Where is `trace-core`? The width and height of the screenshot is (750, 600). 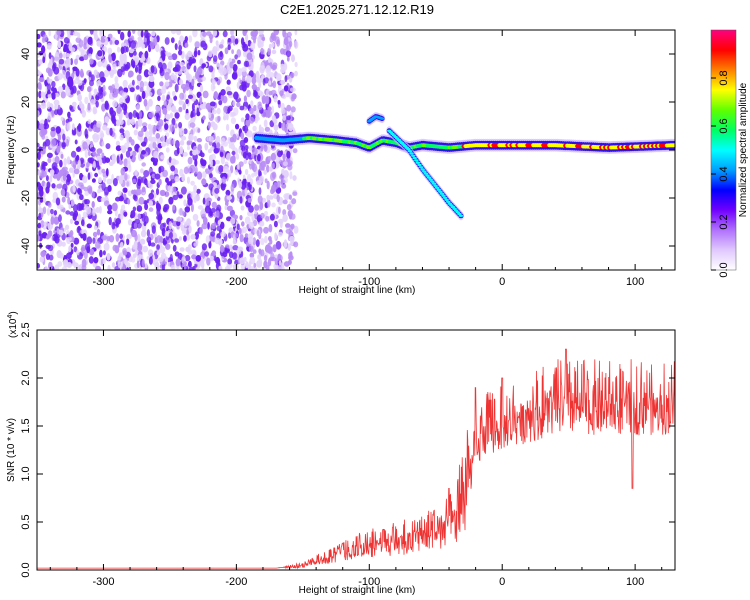
trace-core is located at coordinates (440, 191).